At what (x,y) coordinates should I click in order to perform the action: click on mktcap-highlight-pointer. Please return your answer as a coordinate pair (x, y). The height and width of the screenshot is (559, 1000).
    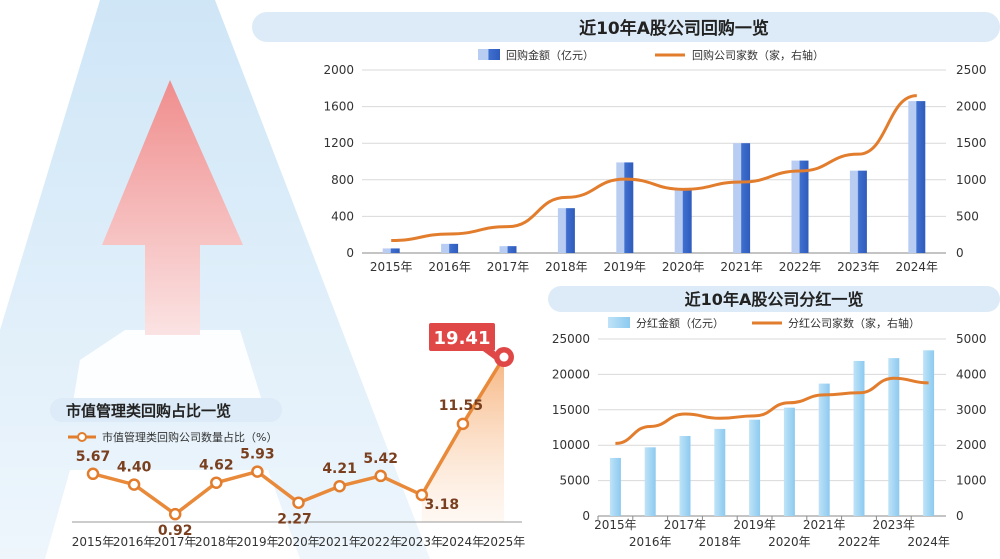
    Looking at the image, I should click on (490, 356).